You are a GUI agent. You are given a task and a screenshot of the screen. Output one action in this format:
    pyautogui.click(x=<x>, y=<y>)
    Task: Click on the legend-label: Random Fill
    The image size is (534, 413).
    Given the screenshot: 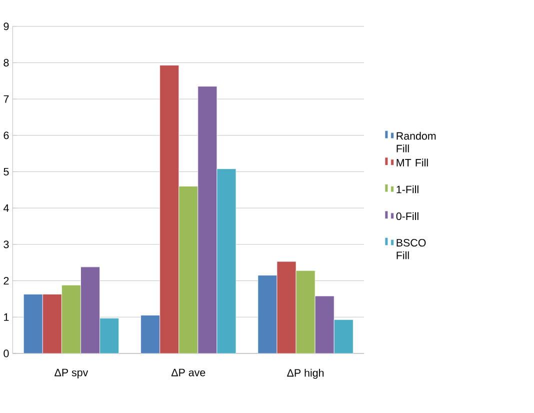 What is the action you would take?
    pyautogui.click(x=416, y=142)
    